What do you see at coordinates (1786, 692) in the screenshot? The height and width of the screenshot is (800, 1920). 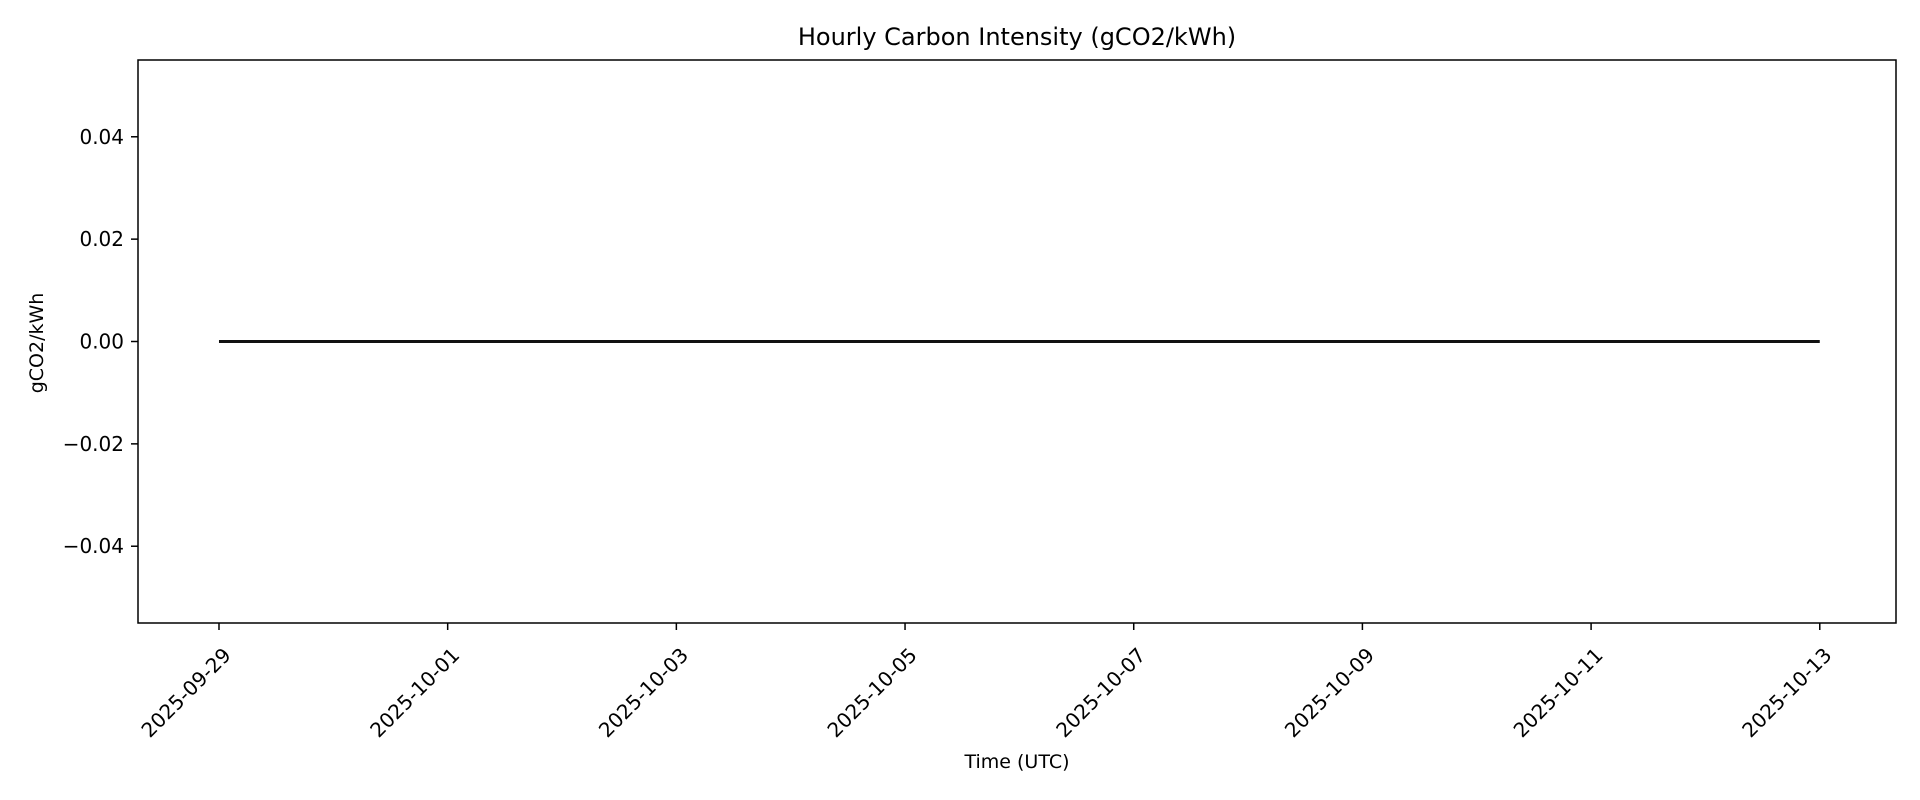 I see `x-tick-label: 2025-10-13` at bounding box center [1786, 692].